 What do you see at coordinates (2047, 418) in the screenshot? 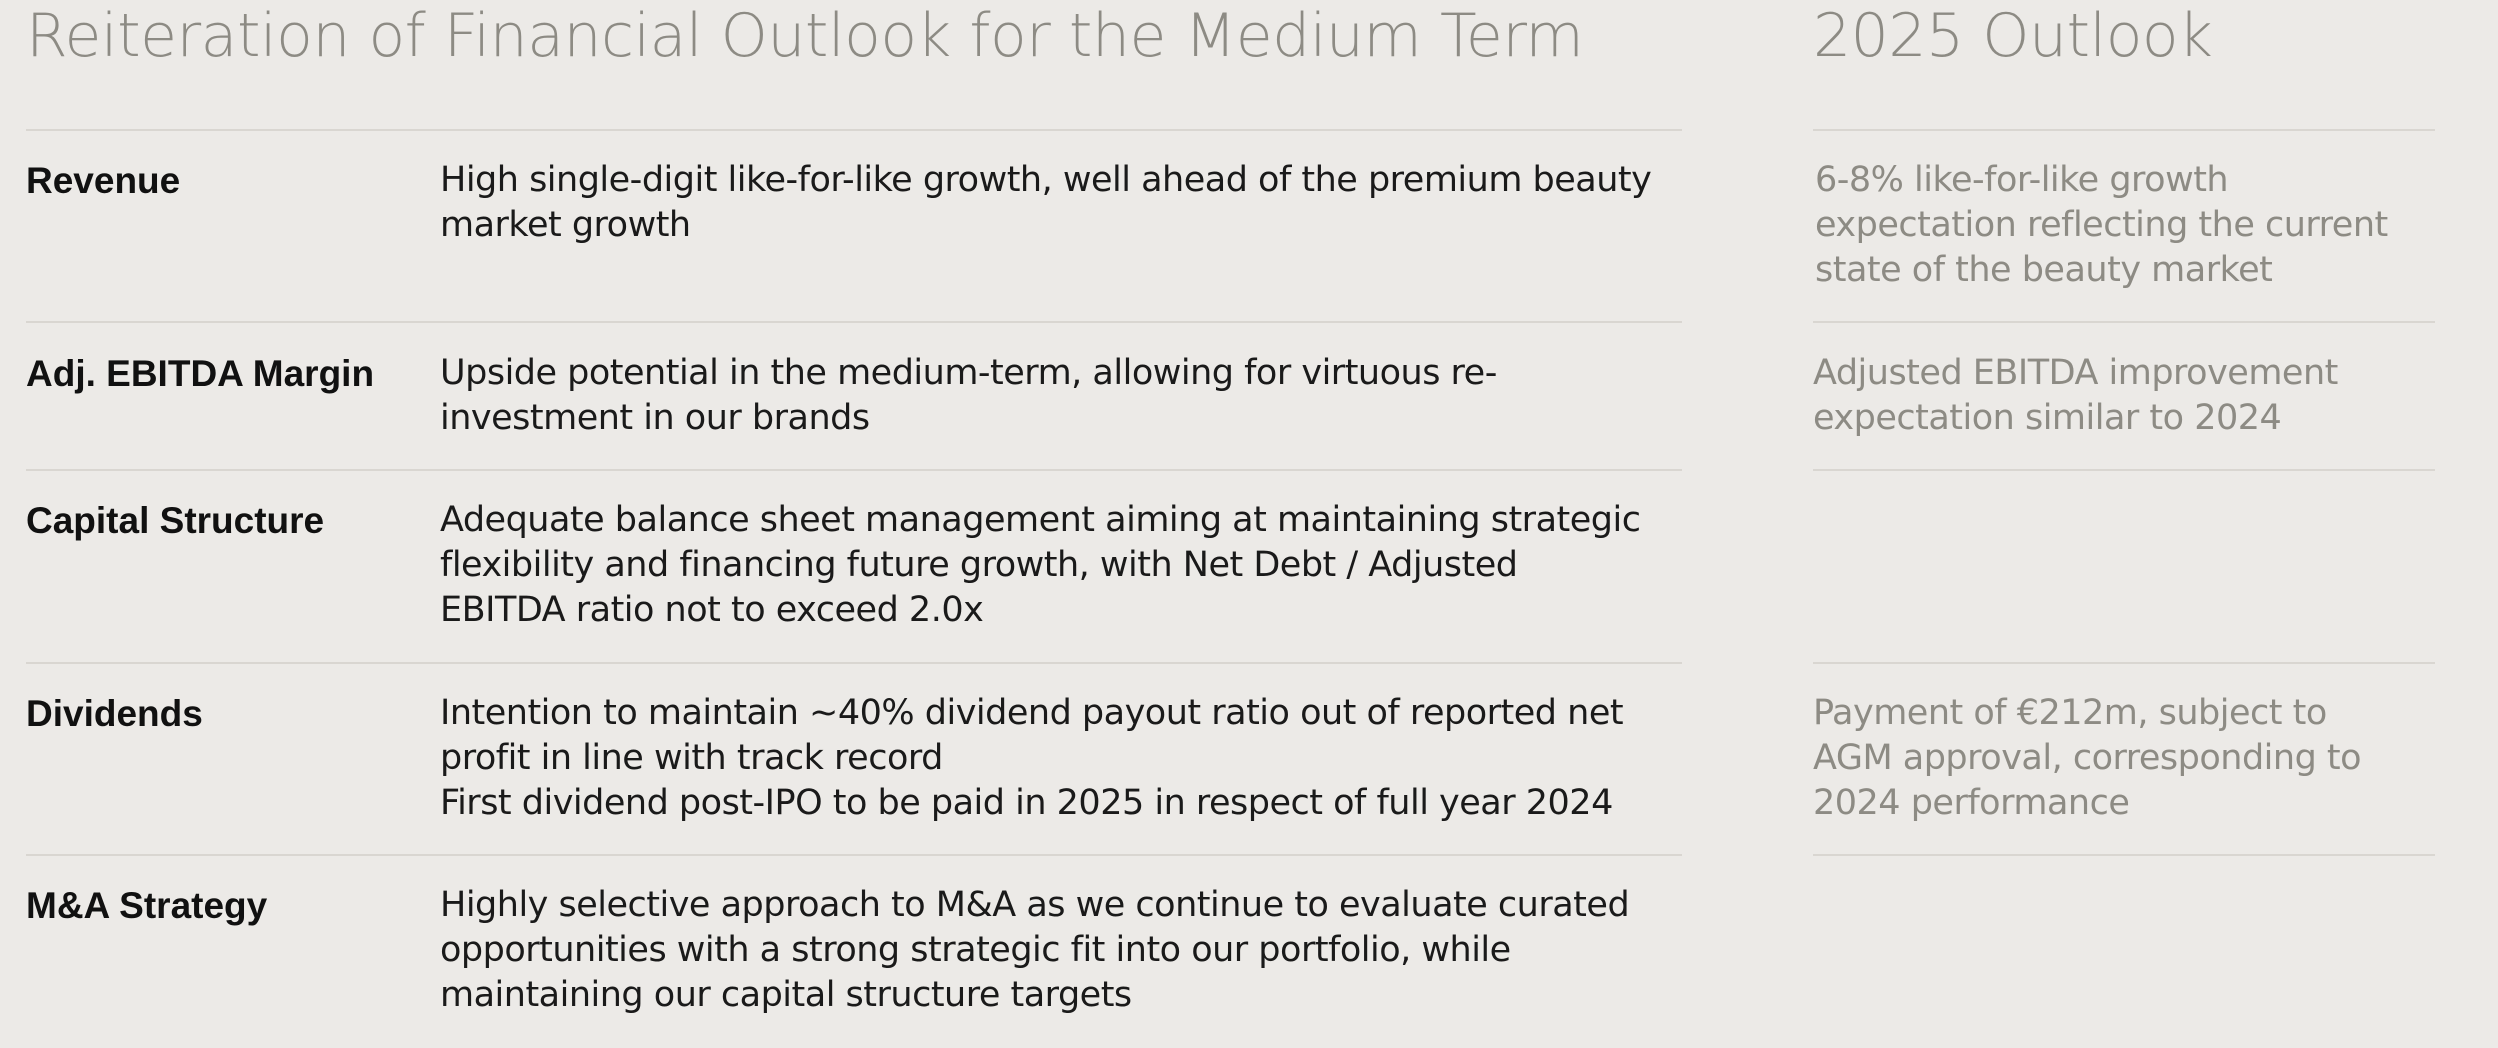
I see `outlook-line: expectation similar to 2024` at bounding box center [2047, 418].